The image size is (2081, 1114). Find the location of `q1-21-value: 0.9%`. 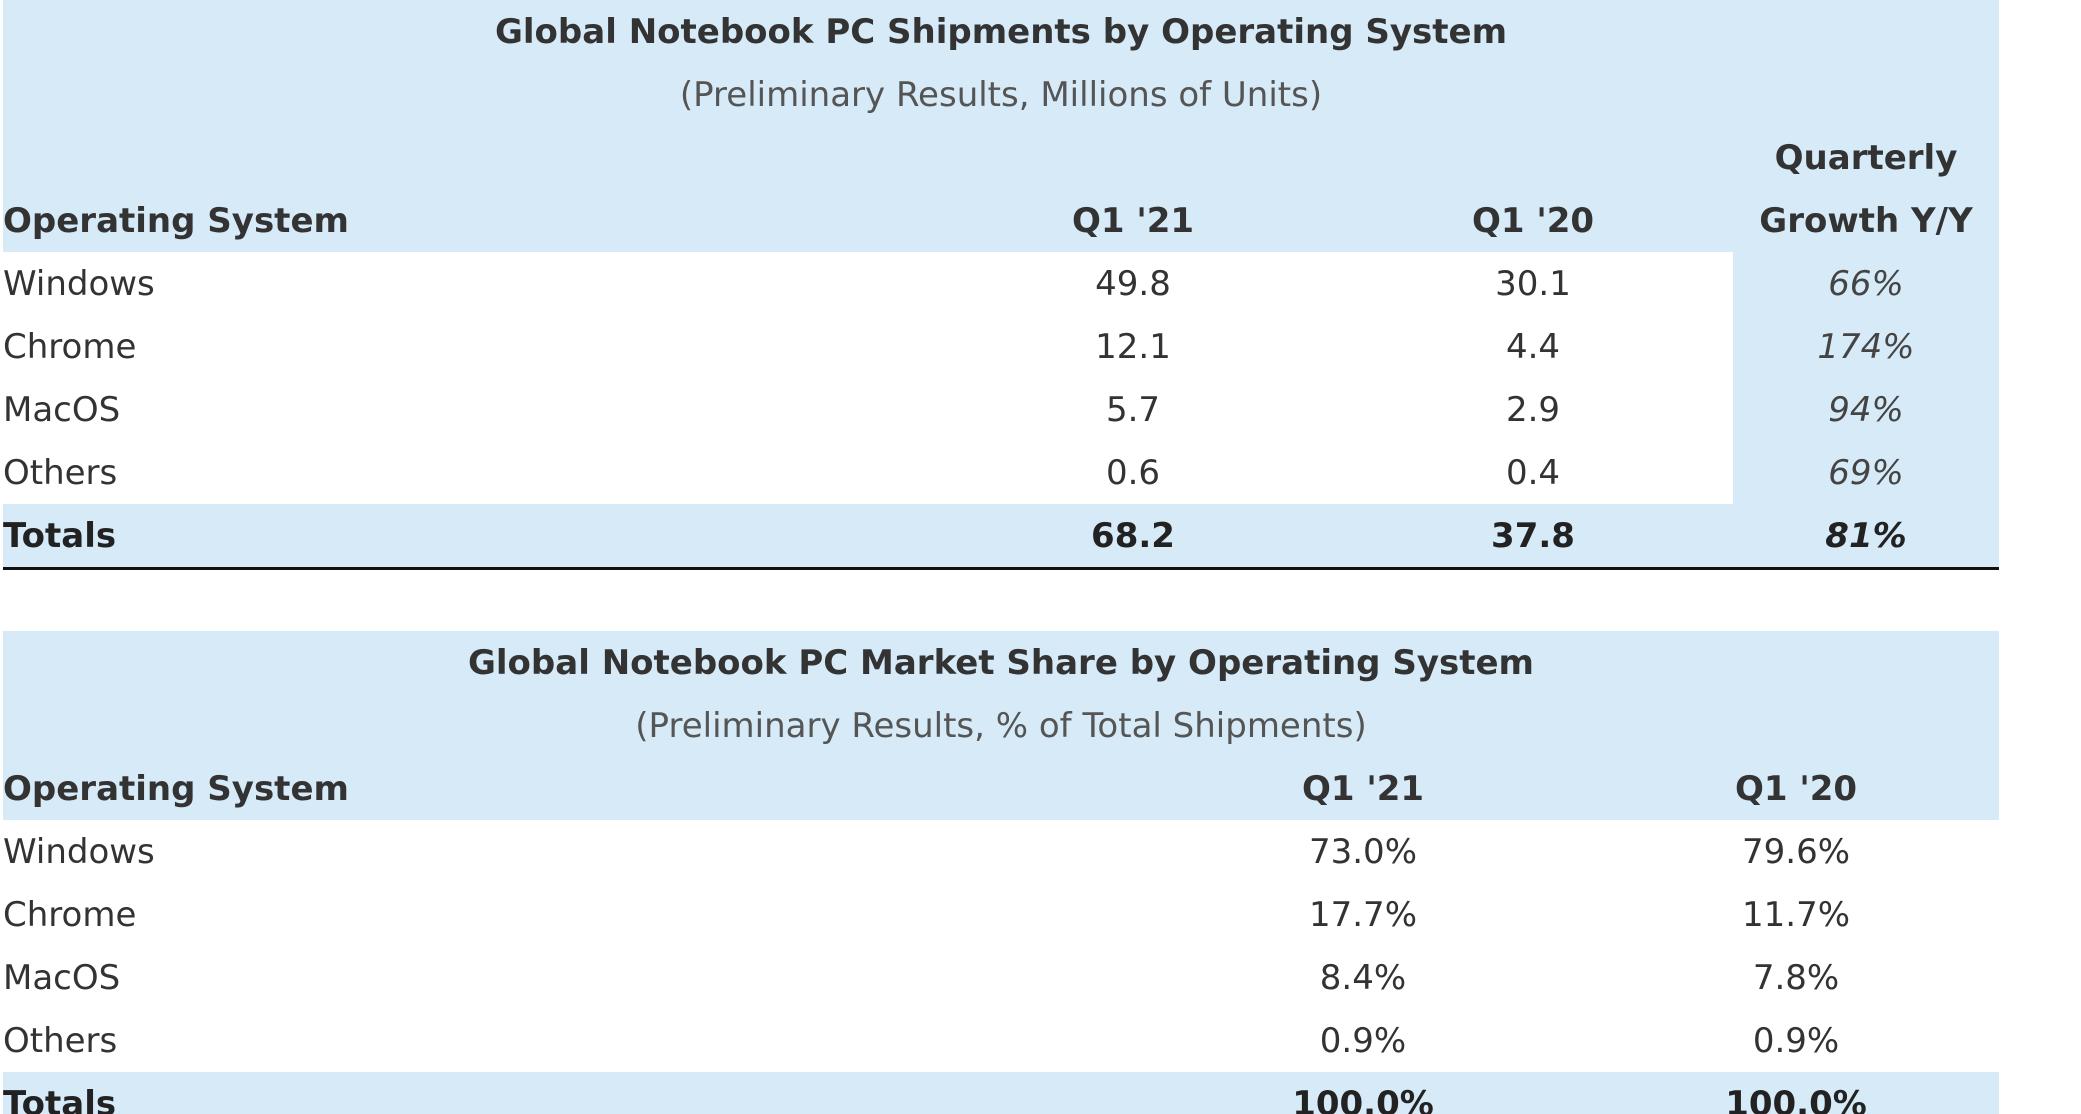

q1-21-value: 0.9% is located at coordinates (1363, 1040).